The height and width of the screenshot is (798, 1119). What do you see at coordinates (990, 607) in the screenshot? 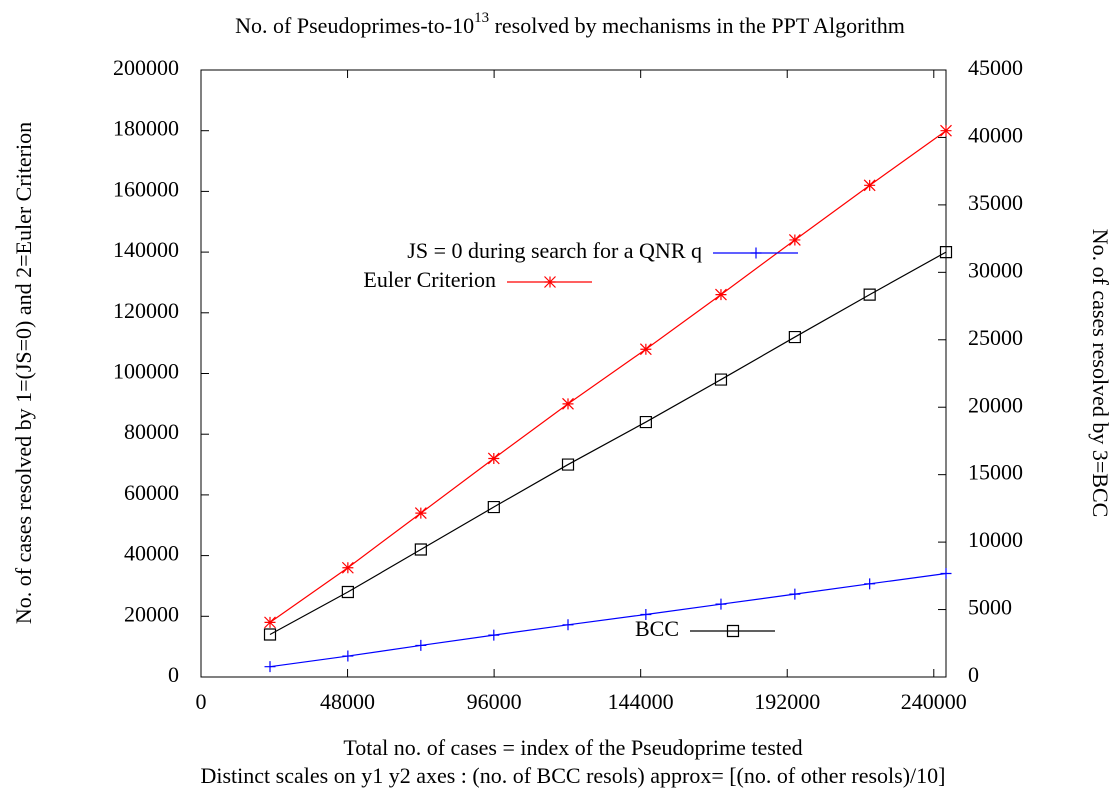
I see `y2-tick-label: 5000` at bounding box center [990, 607].